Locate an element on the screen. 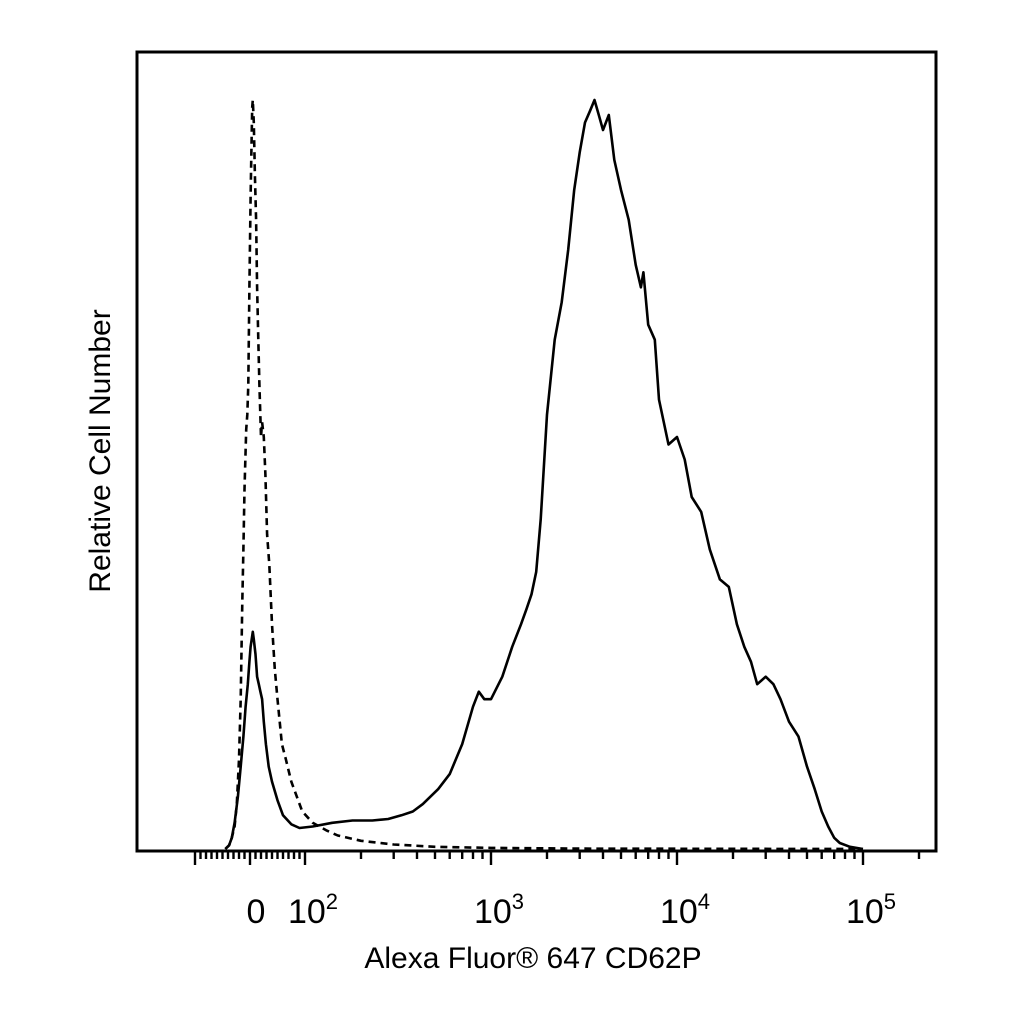 This screenshot has width=1024, height=1024. x-tick-label: 10² is located at coordinates (313, 910).